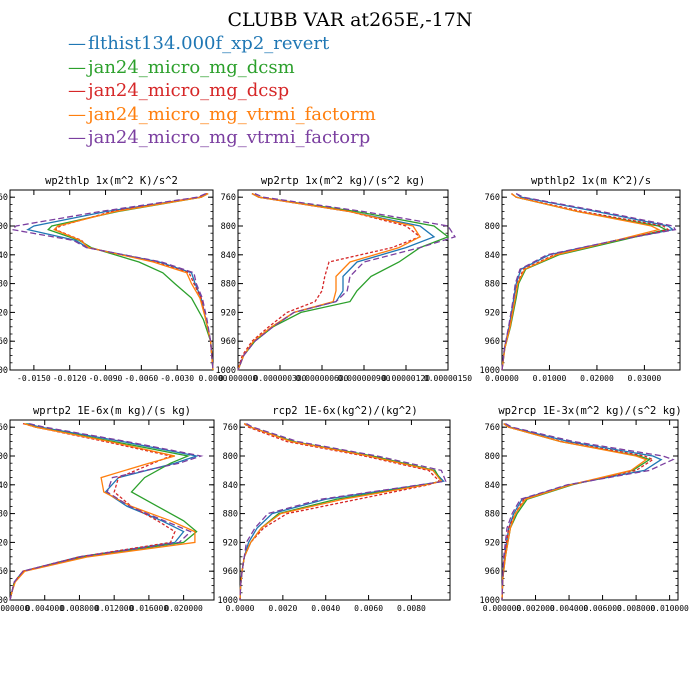  What do you see at coordinates (229, 137) in the screenshot?
I see `legend-label: jan24_micro_mg_vtrmi_factorp` at bounding box center [229, 137].